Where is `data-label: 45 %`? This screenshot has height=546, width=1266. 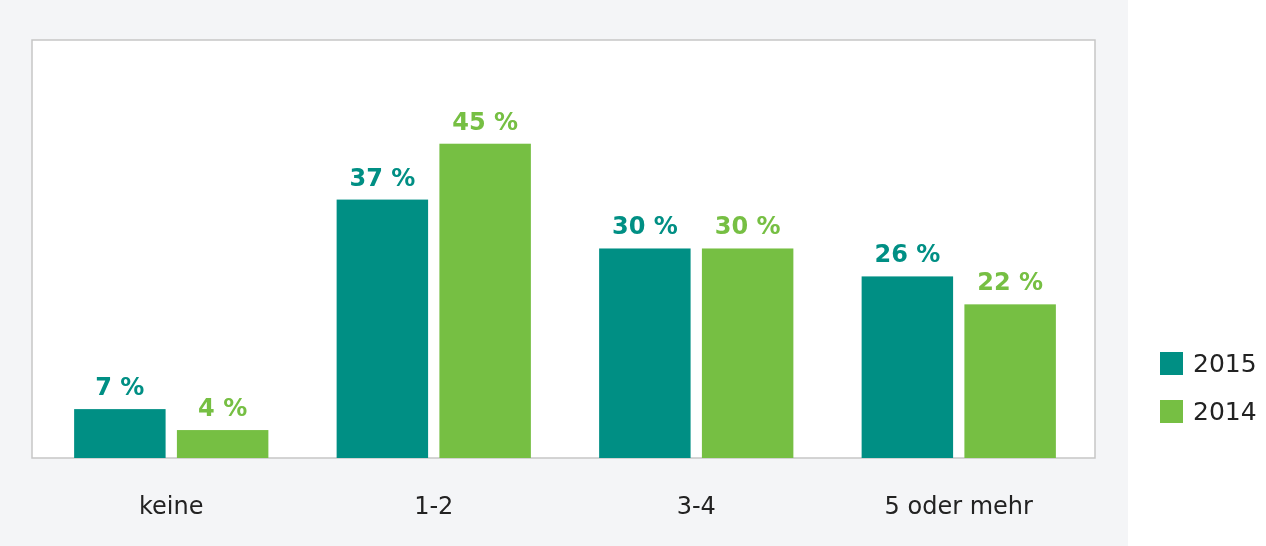 data-label: 45 % is located at coordinates (485, 121).